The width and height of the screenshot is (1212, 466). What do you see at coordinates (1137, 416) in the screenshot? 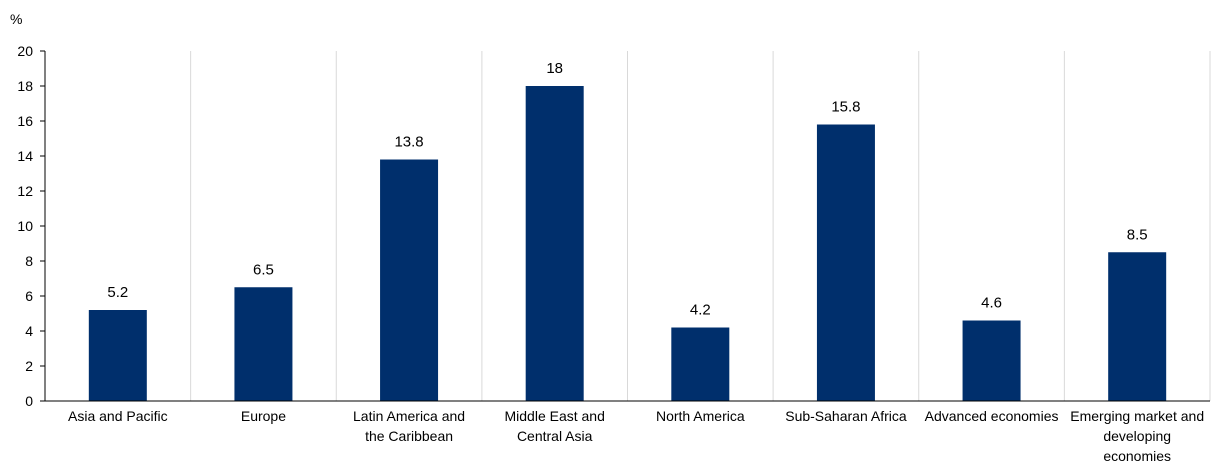
I see `category-label-line: Emerging market and` at bounding box center [1137, 416].